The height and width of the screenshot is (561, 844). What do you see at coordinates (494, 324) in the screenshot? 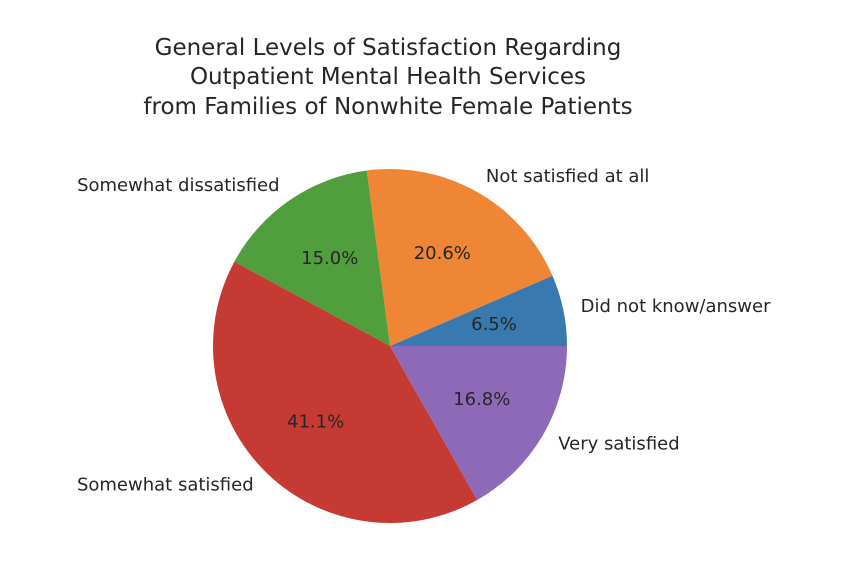
I see `pie-percent-label: 6.5%` at bounding box center [494, 324].